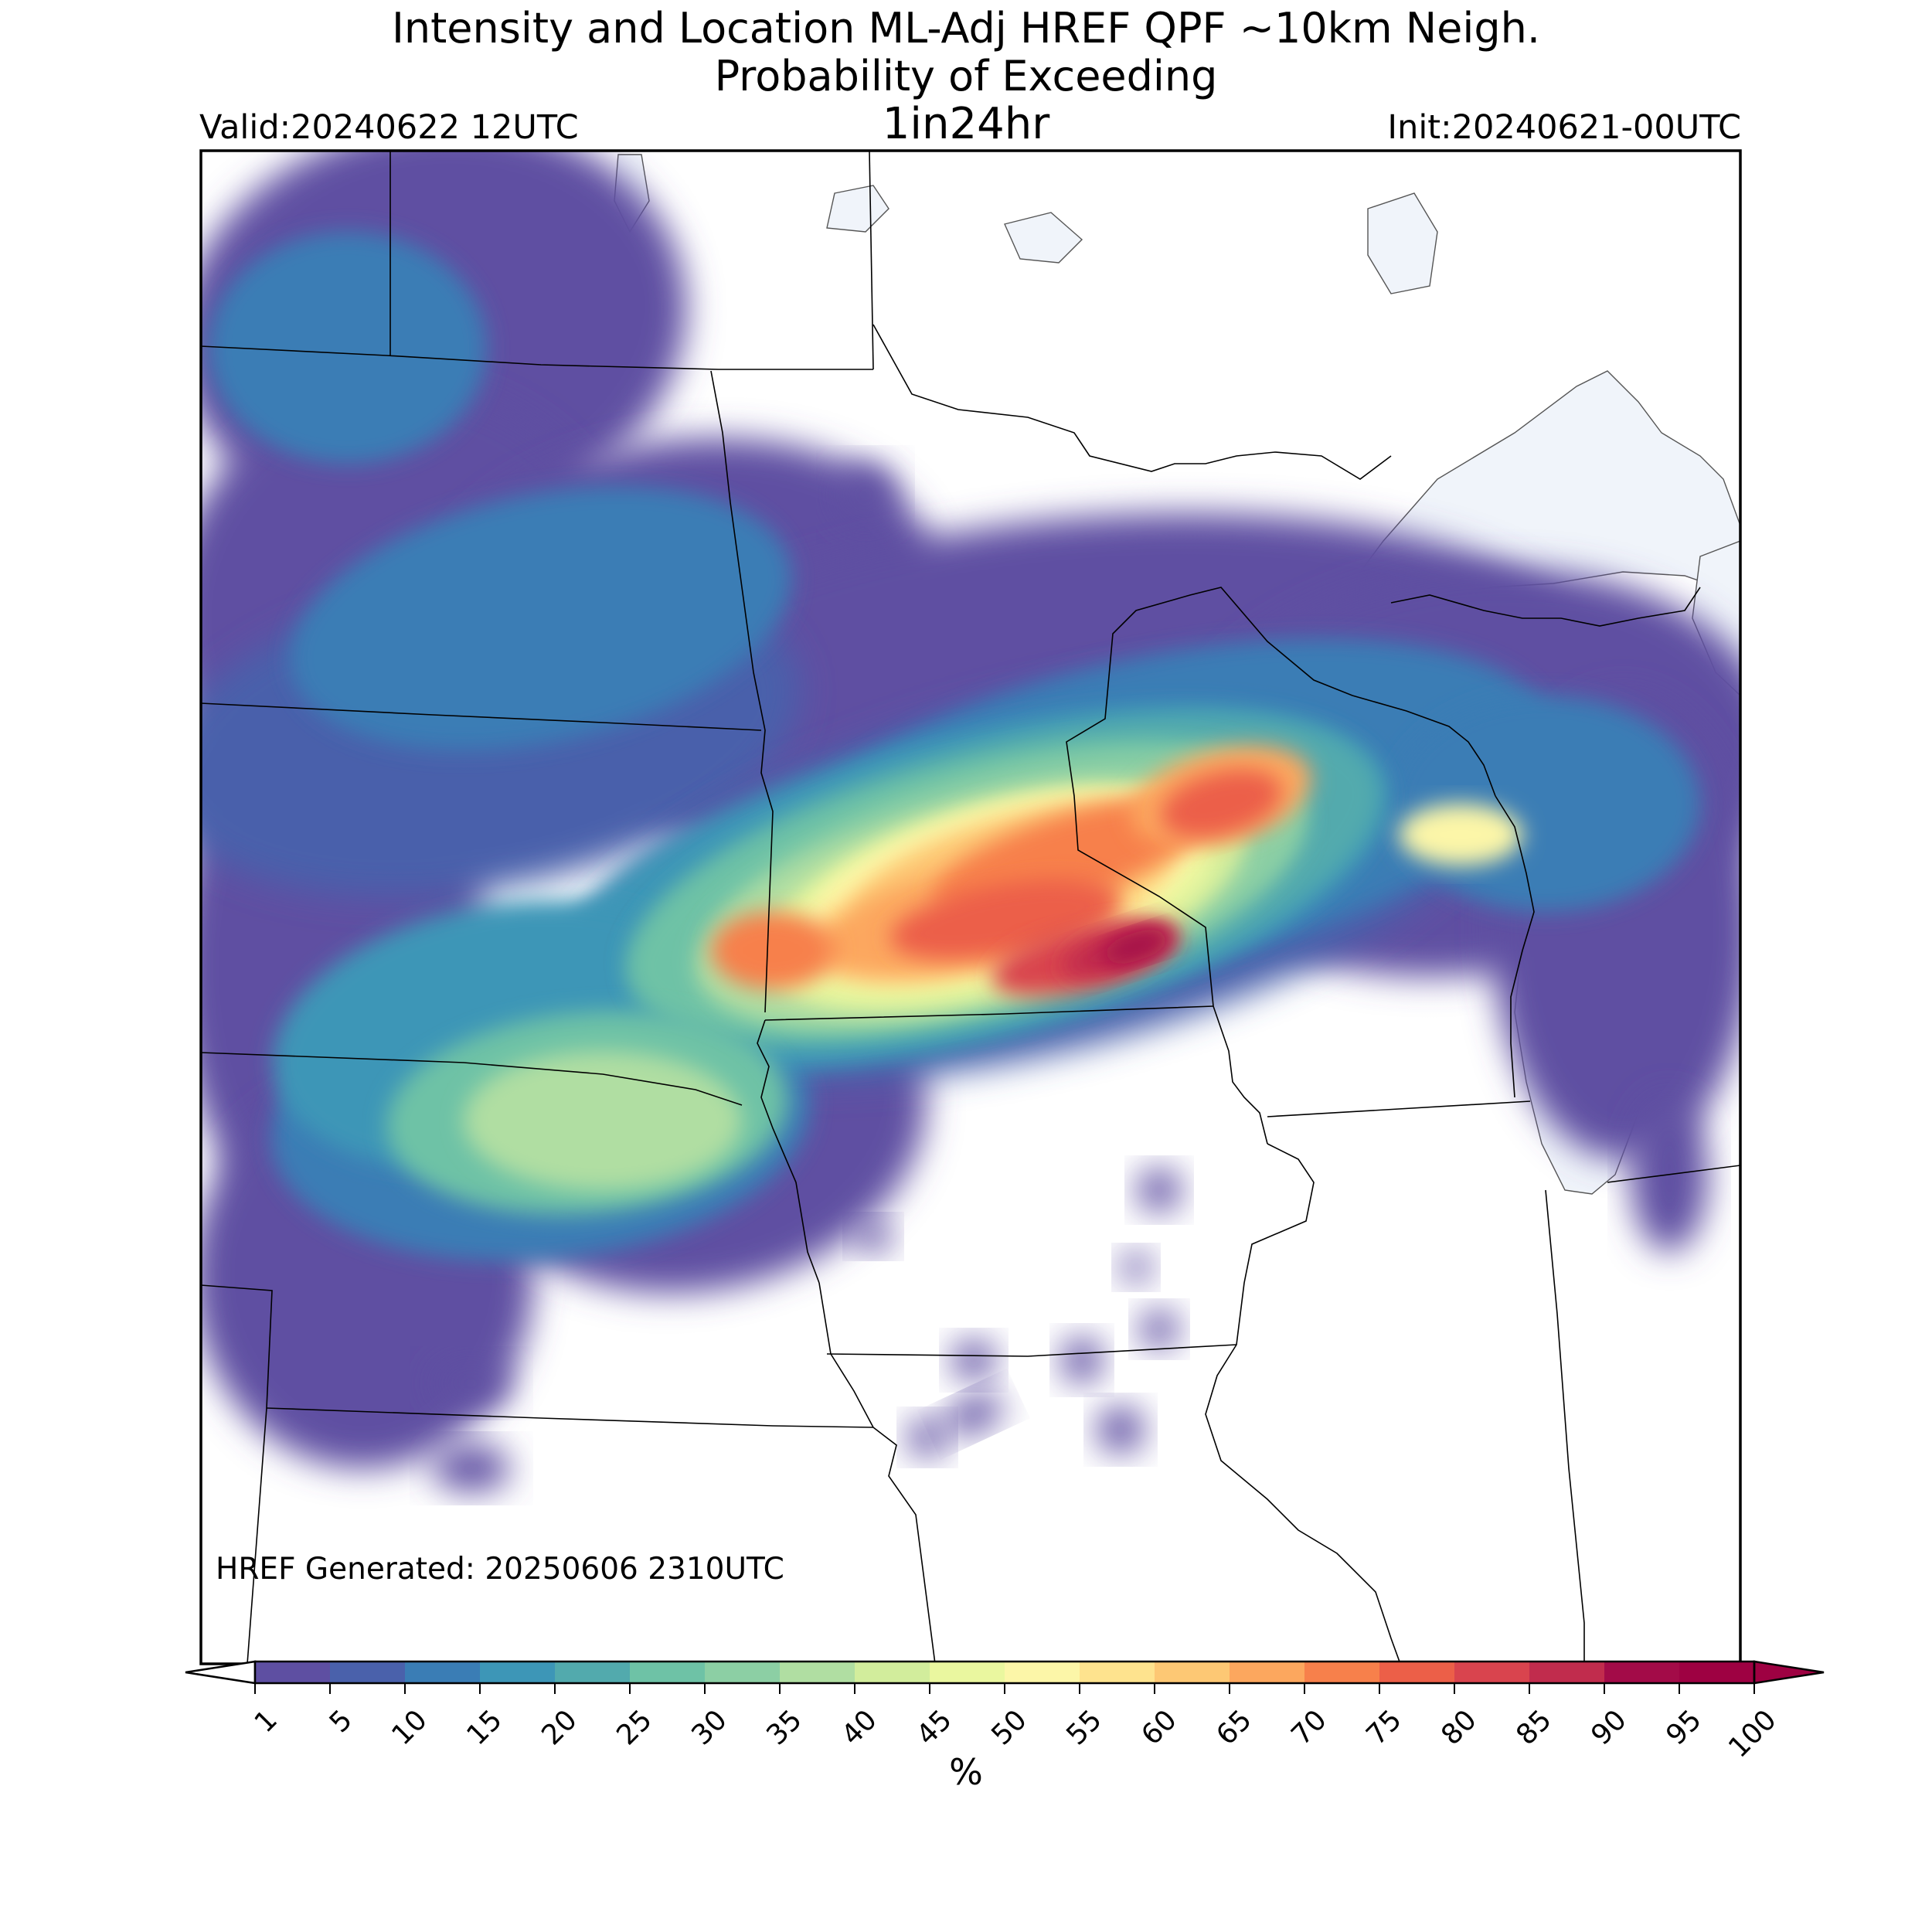 Image resolution: width=1932 pixels, height=1932 pixels. I want to click on border-co-ks, so click(257, 1536).